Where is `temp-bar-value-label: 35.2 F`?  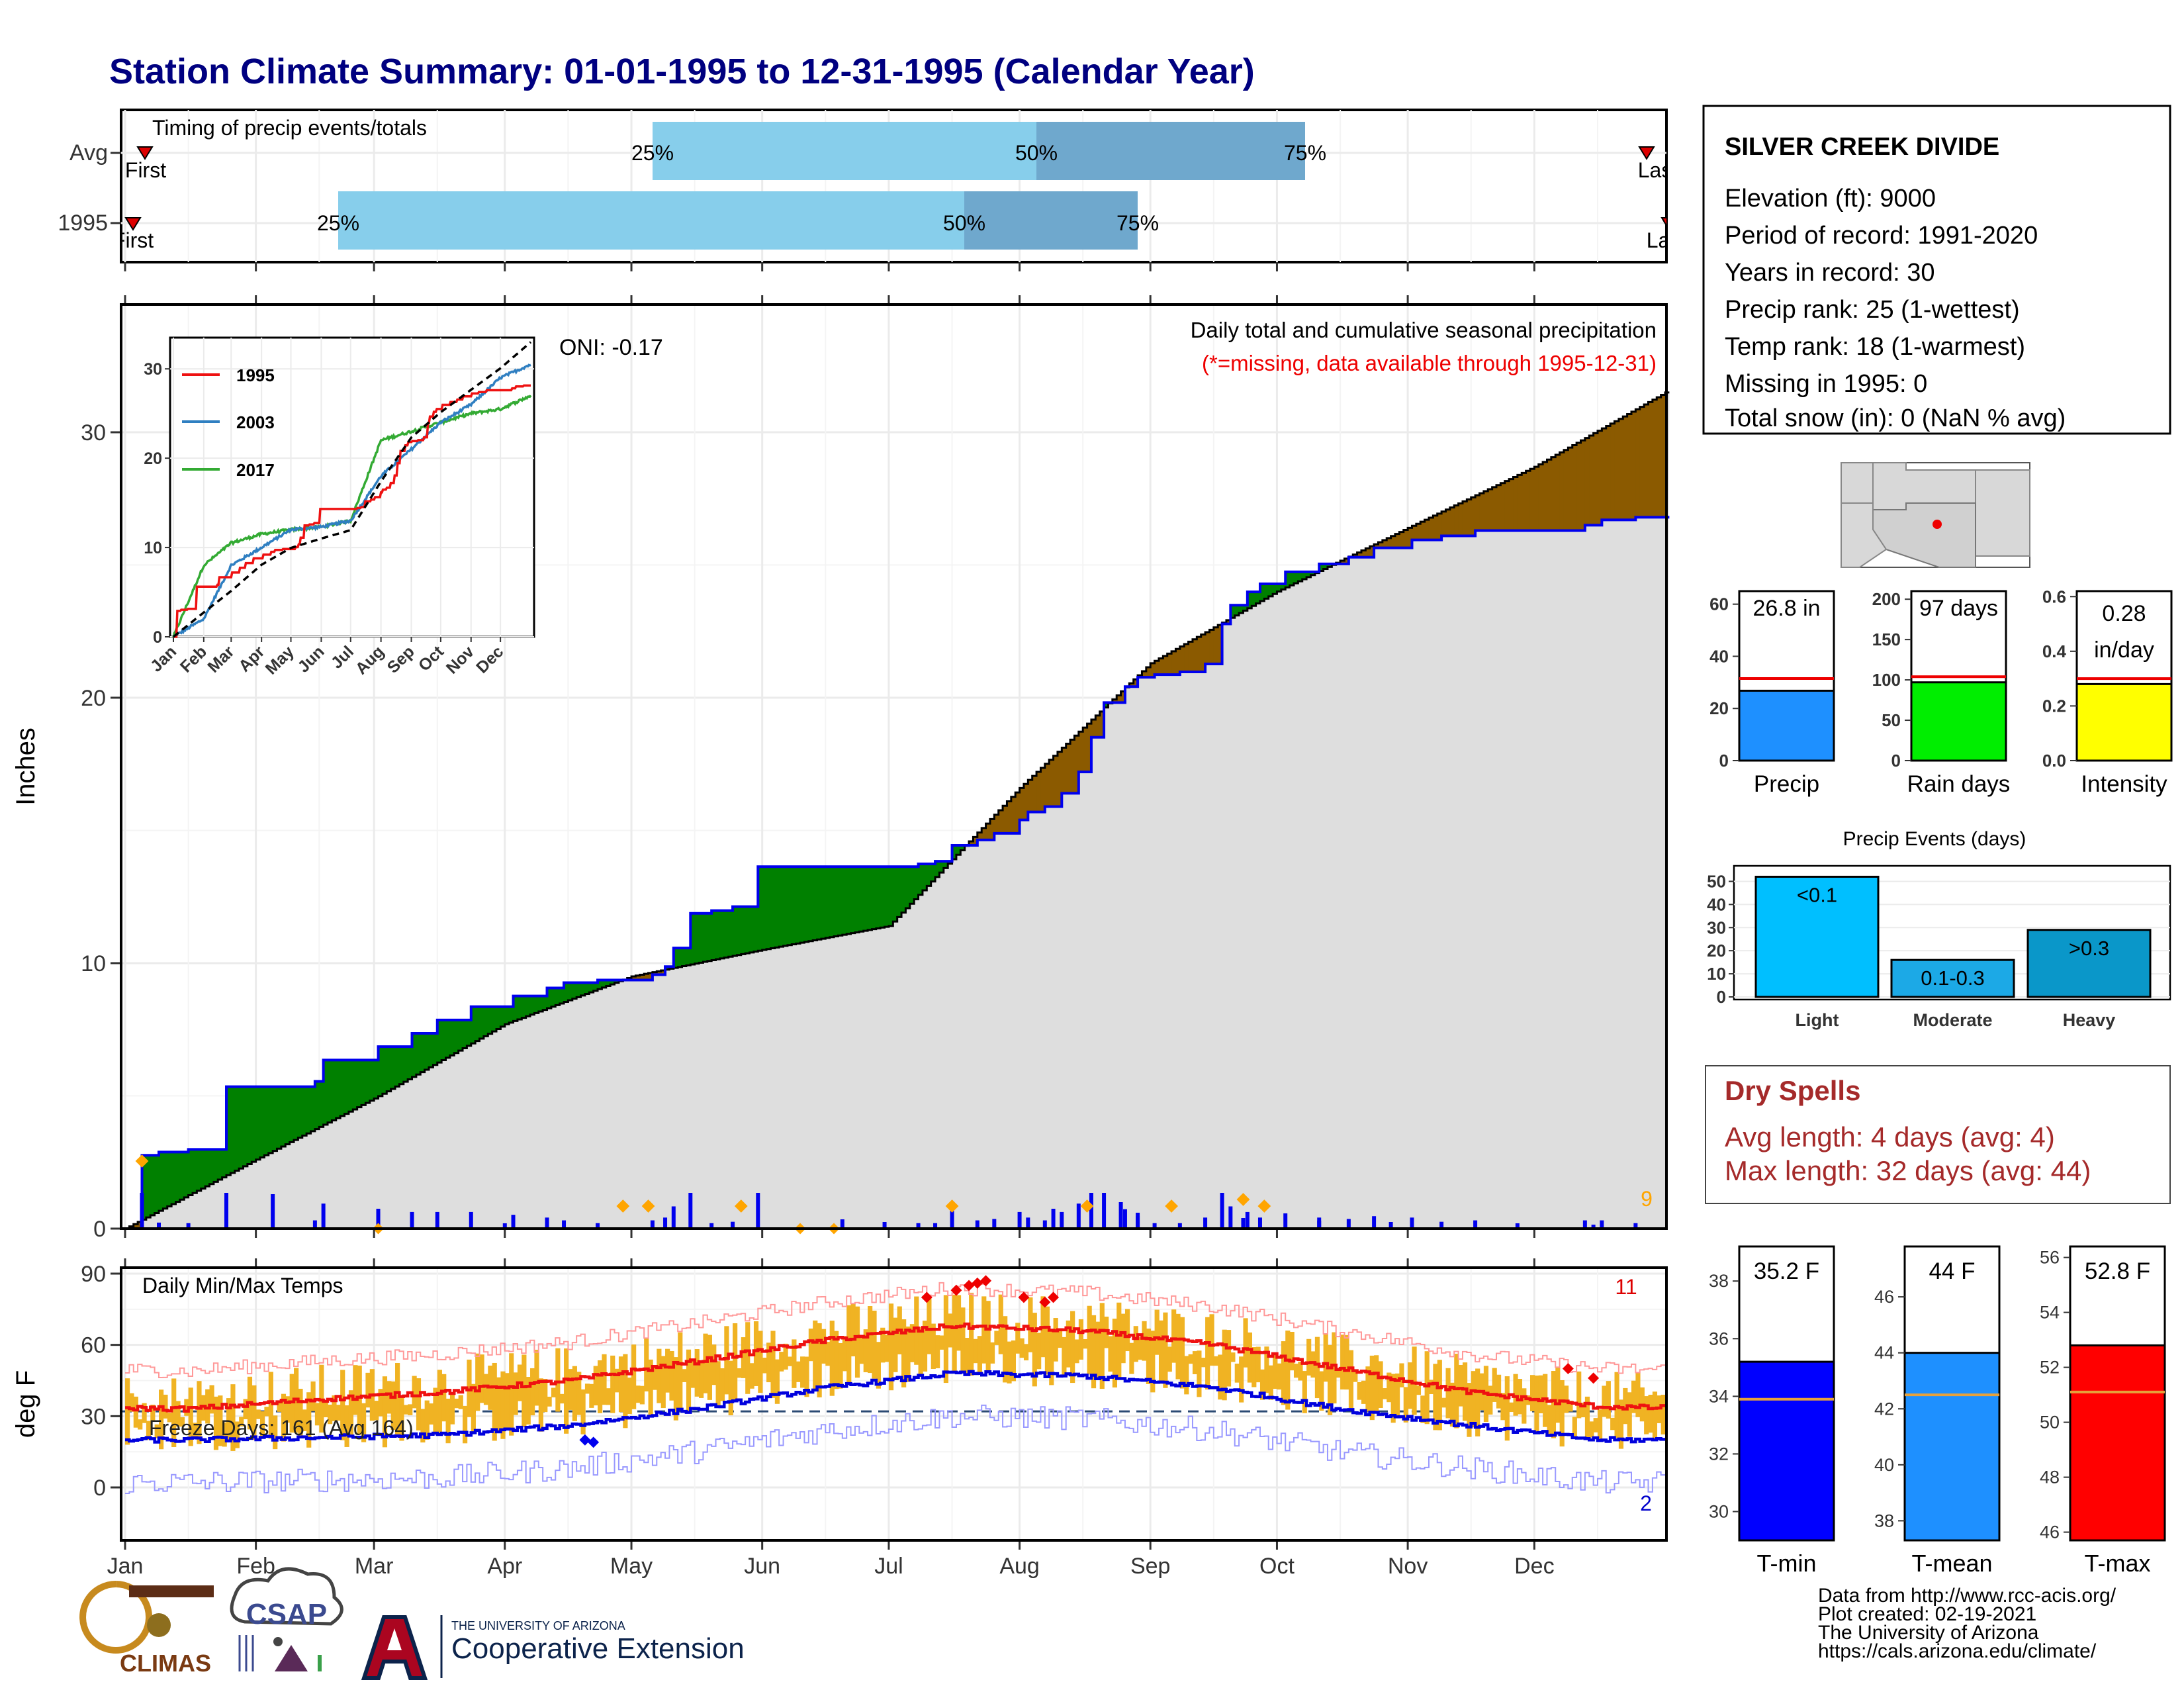 temp-bar-value-label: 35.2 F is located at coordinates (1786, 1271).